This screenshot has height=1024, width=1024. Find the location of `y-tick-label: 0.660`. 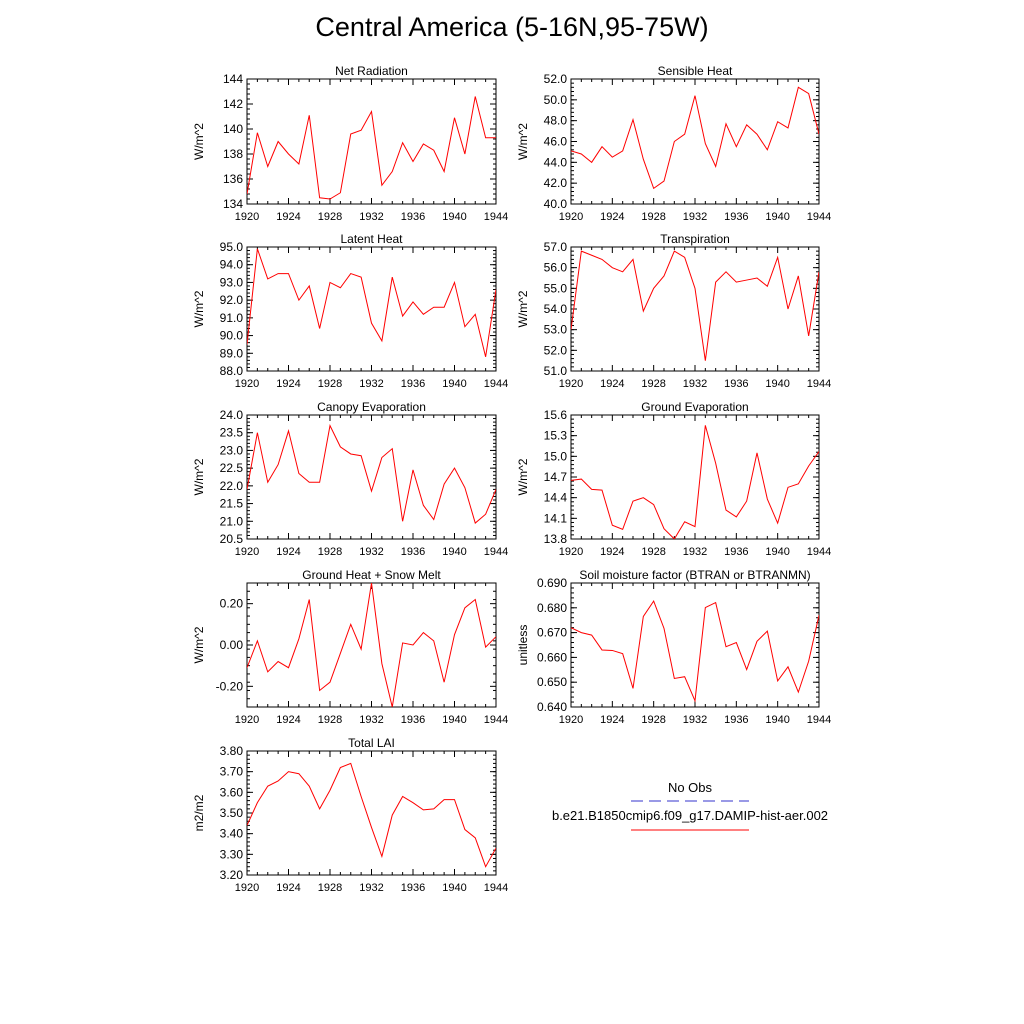

y-tick-label: 0.660 is located at coordinates (552, 657).